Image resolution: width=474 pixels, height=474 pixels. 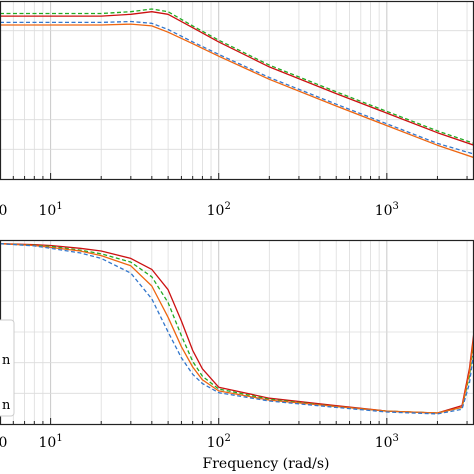 I want to click on x-axis-label: Frequency (rad/s), so click(x=266, y=464).